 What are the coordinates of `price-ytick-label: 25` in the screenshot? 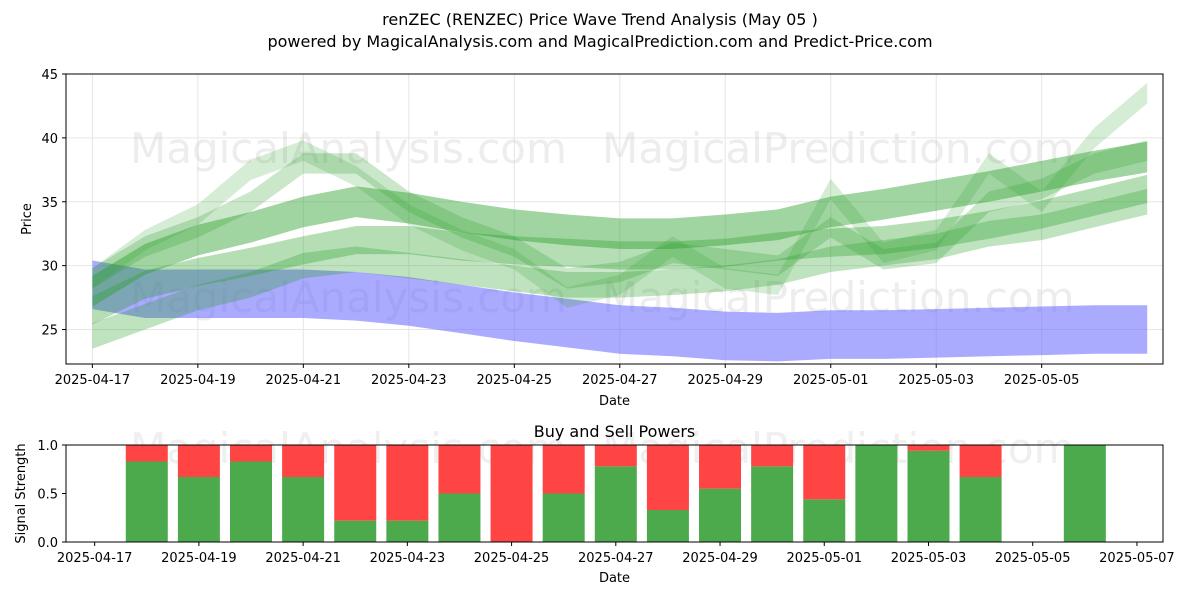 It's located at (49, 331).